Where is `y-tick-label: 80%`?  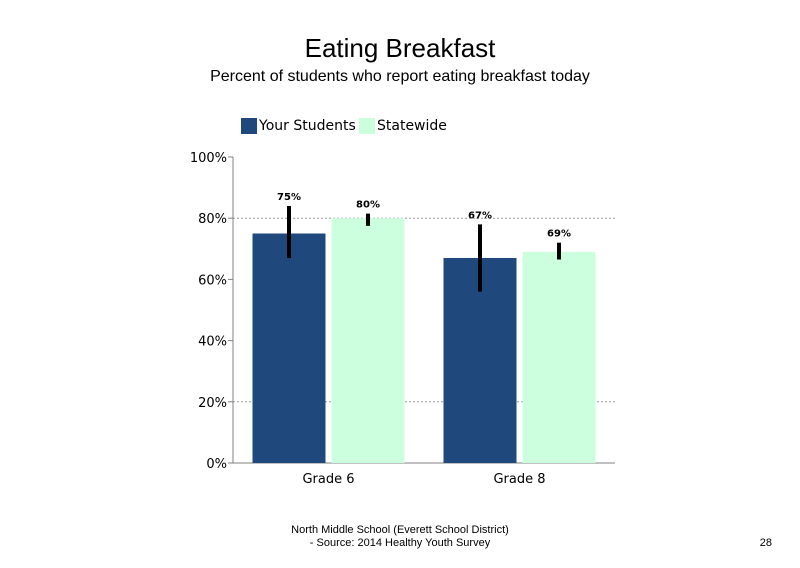 y-tick-label: 80% is located at coordinates (212, 219).